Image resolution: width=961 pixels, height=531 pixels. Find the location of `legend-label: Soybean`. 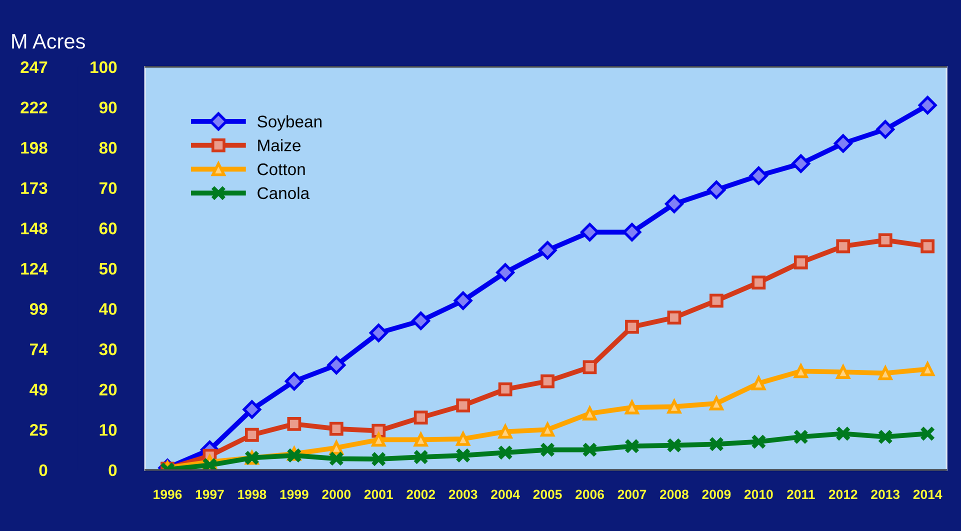

legend-label: Soybean is located at coordinates (290, 123).